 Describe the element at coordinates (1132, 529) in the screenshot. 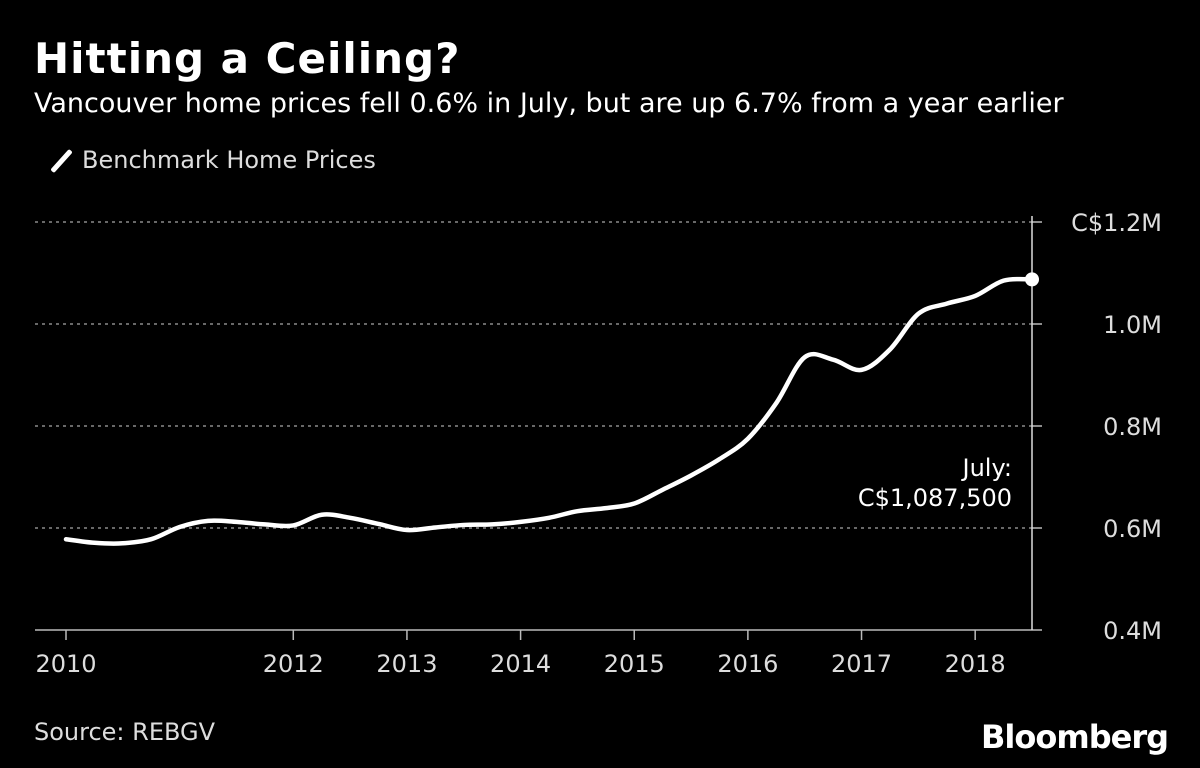

I see `y-tick-label: 0.6M` at that location.